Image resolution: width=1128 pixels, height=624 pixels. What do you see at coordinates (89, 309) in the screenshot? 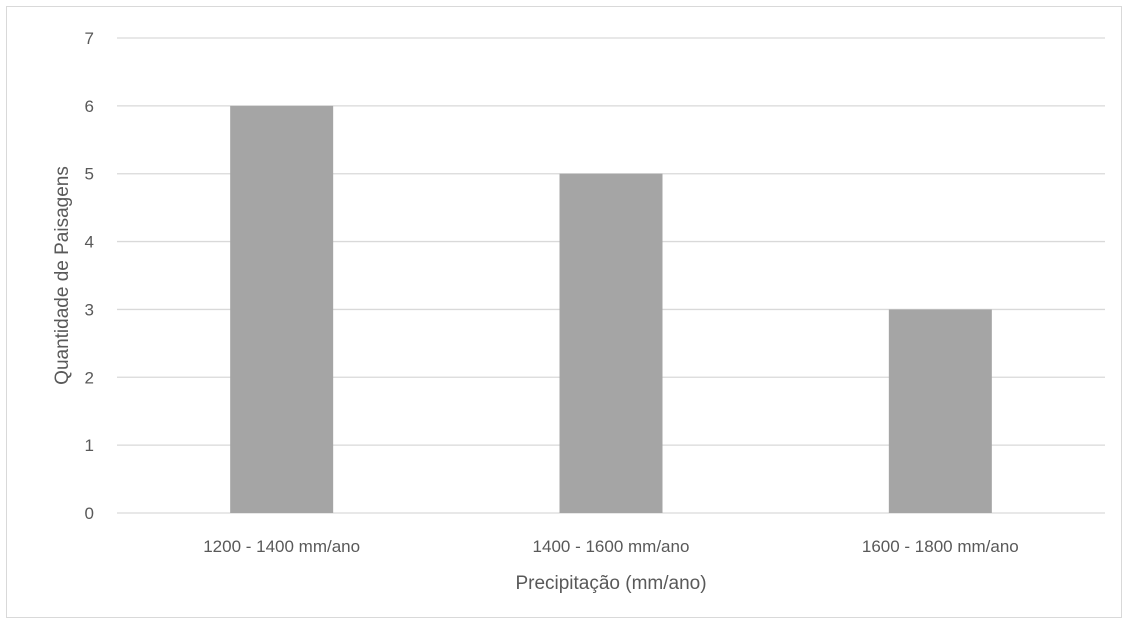
I see `y-tick-label: 3` at bounding box center [89, 309].